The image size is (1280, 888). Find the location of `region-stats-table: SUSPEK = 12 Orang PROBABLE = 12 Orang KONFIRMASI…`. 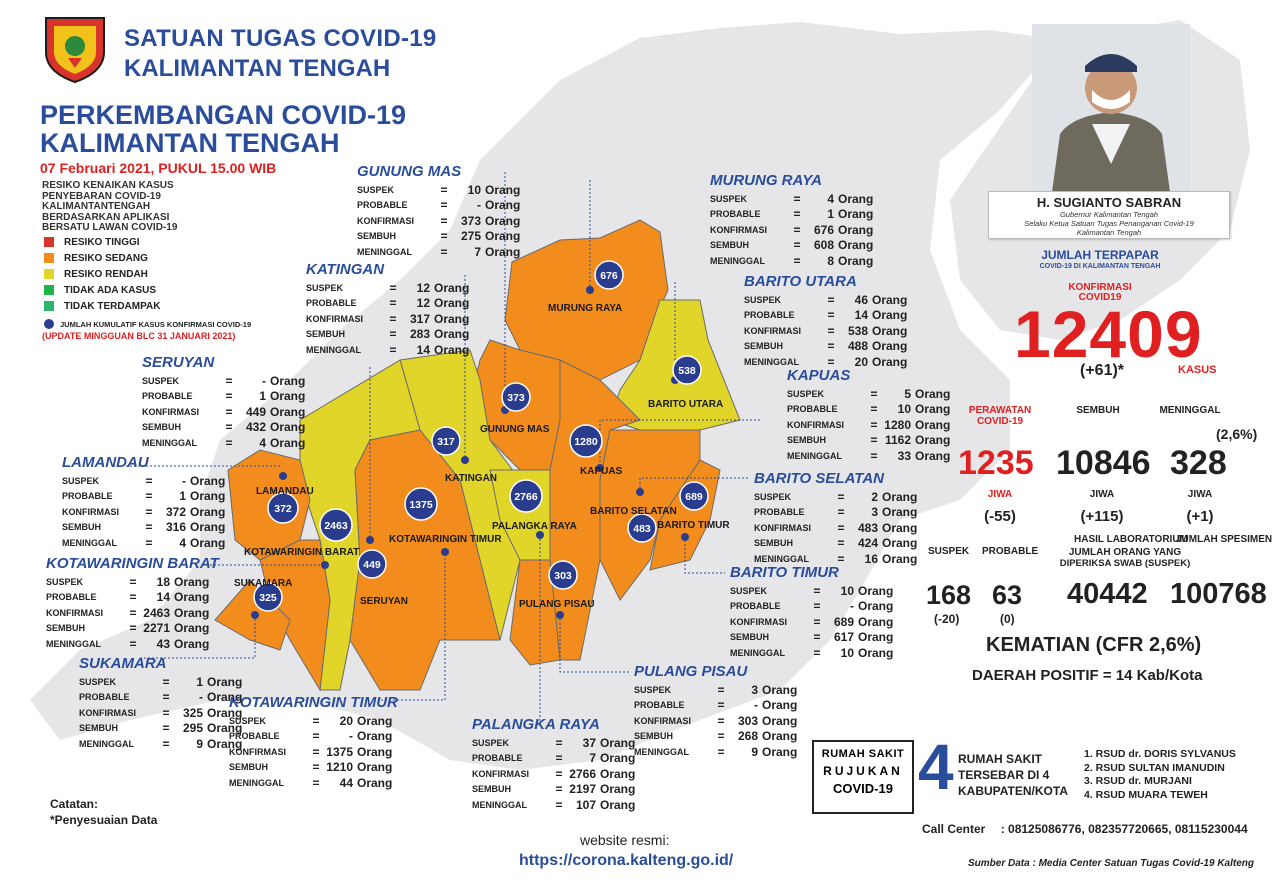

region-stats-table: SUSPEK = 12 Orang PROBABLE = 12 Orang KONFIRMASI… is located at coordinates (387, 319).